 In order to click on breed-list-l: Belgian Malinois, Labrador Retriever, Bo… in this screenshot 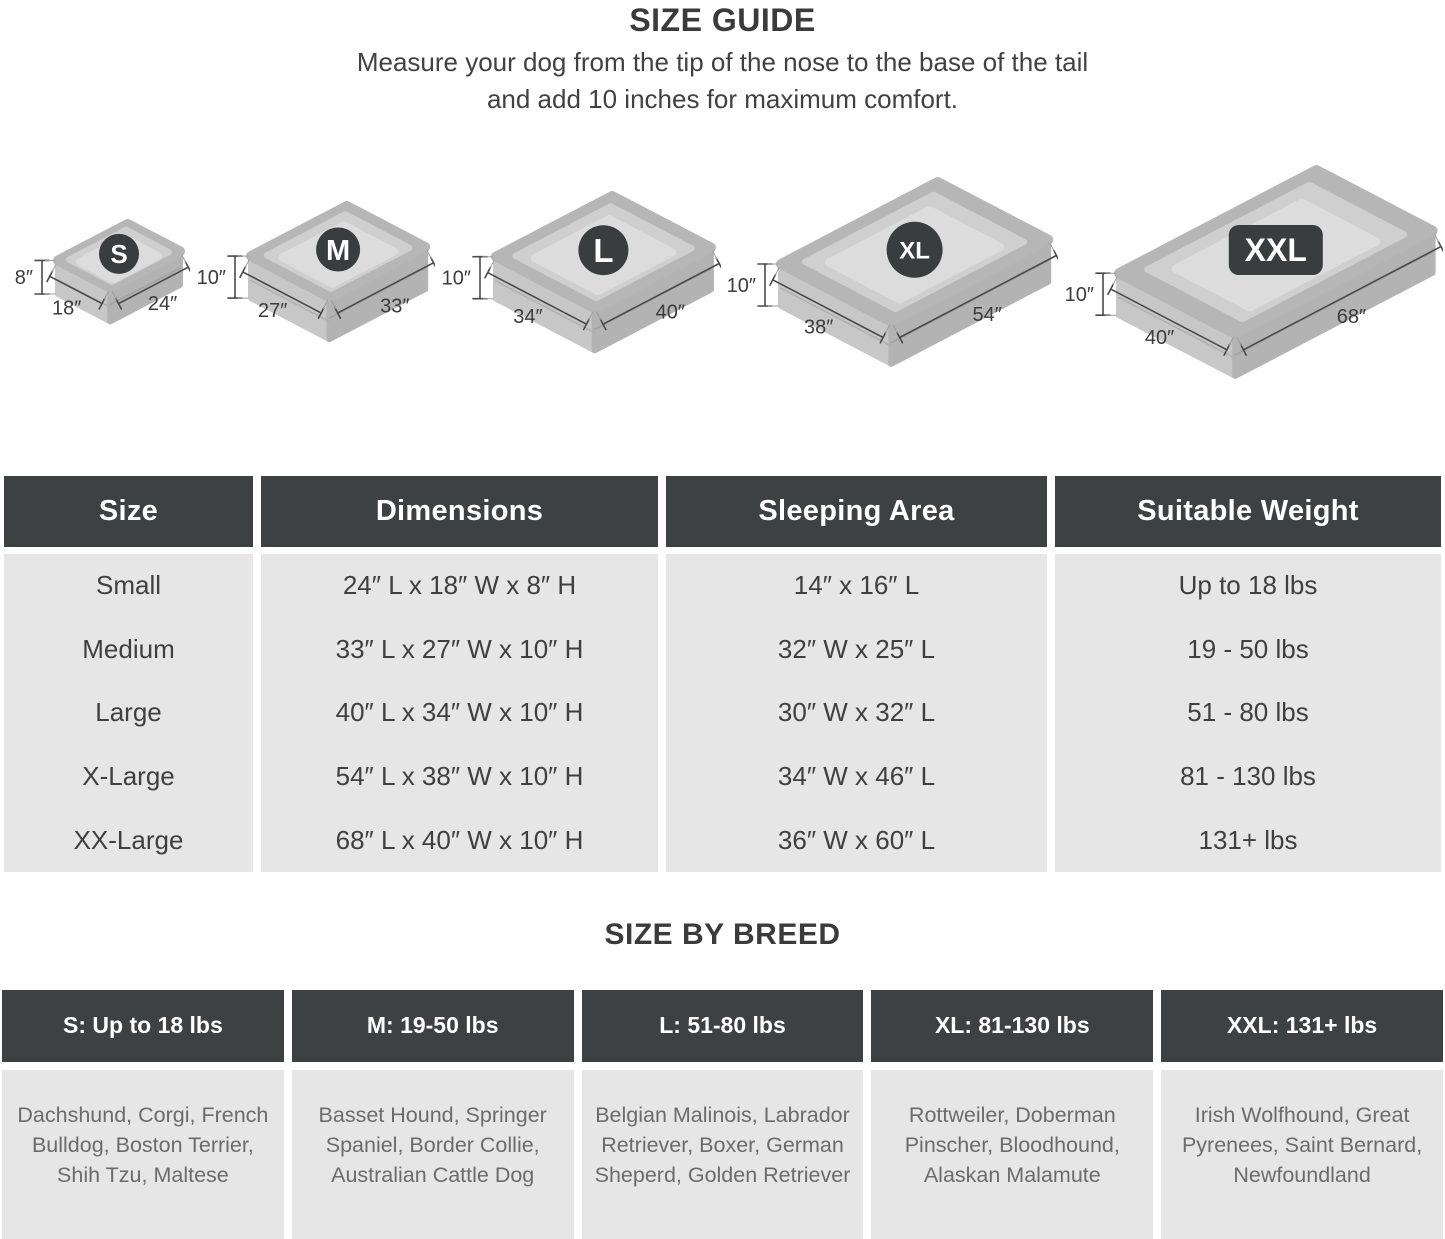, I will do `click(722, 1154)`.